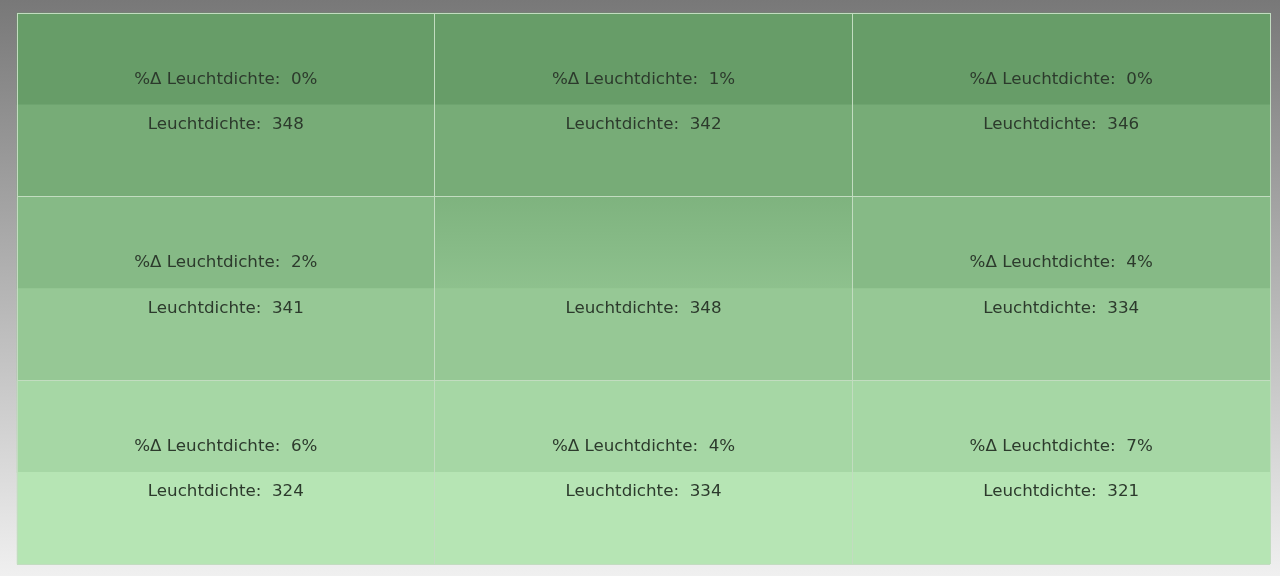 This screenshot has height=576, width=1280. I want to click on data-label: %Δ Leuchtdichte: 1%, so click(643, 77).